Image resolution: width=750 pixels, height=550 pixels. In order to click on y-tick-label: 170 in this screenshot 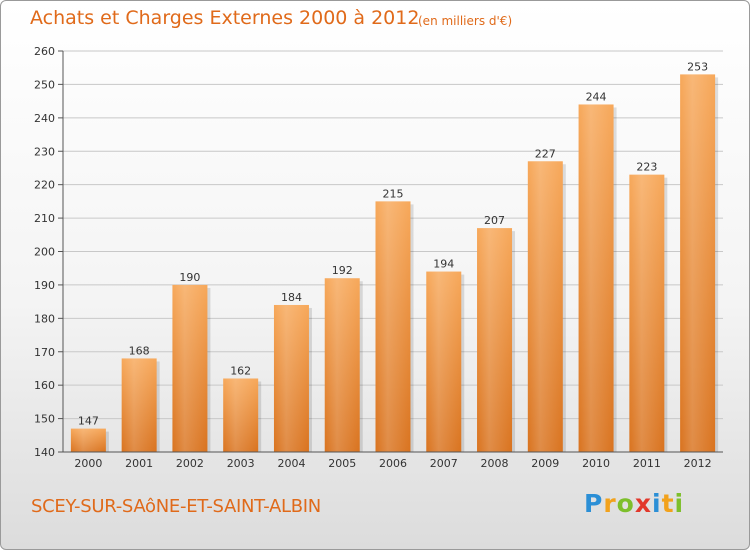, I will do `click(44, 352)`.